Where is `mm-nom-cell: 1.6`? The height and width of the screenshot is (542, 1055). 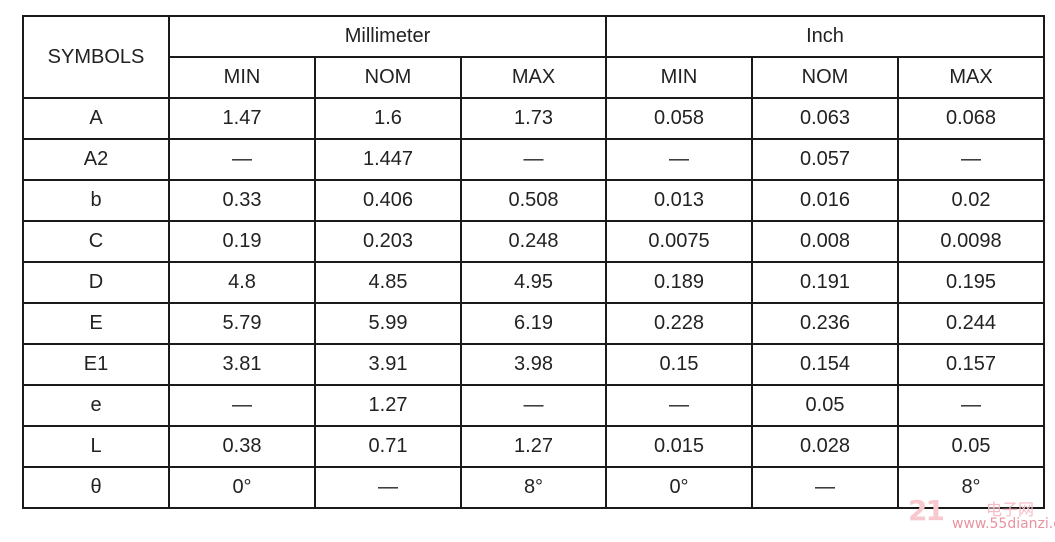
mm-nom-cell: 1.6 is located at coordinates (388, 118).